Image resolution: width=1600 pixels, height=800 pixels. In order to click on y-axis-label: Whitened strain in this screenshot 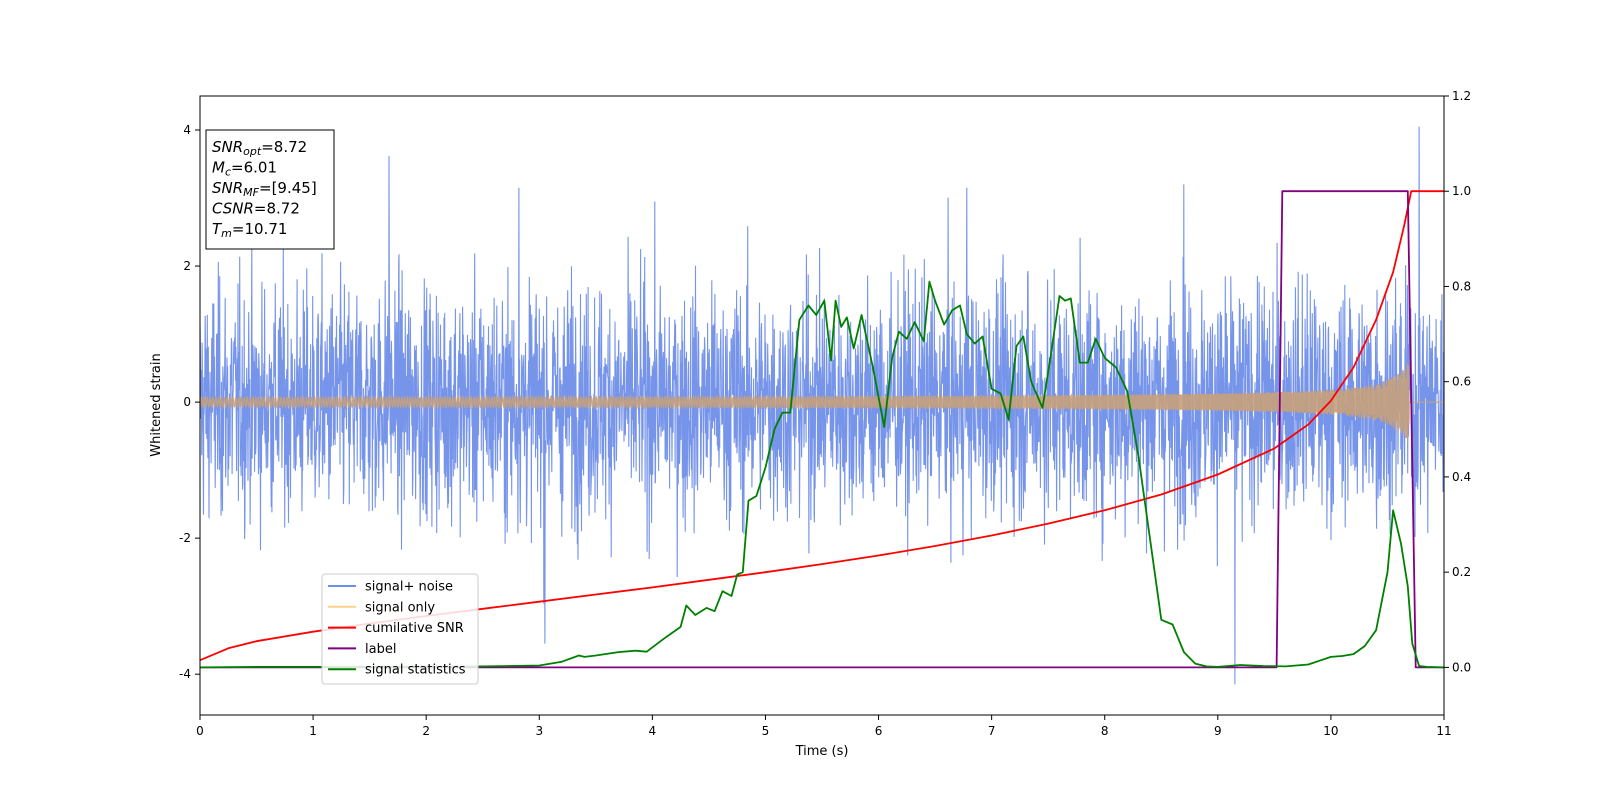, I will do `click(156, 404)`.